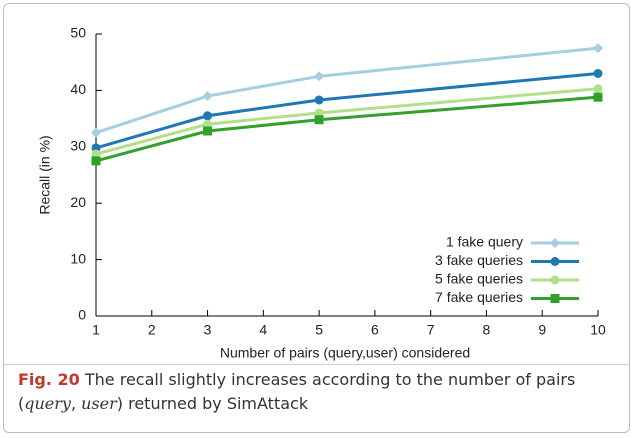 This screenshot has height=438, width=635. Describe the element at coordinates (375, 330) in the screenshot. I see `x-tick-label: 6` at that location.